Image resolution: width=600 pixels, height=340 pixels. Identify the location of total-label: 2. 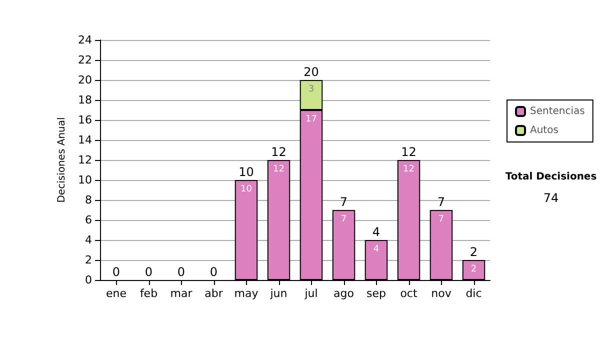
(474, 252).